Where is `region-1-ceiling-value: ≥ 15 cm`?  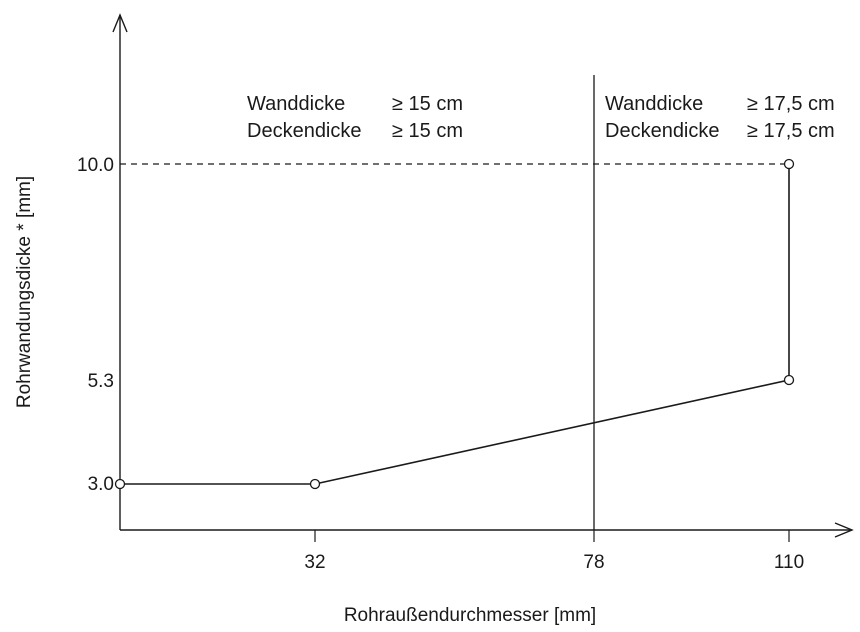
region-1-ceiling-value: ≥ 15 cm is located at coordinates (427, 131).